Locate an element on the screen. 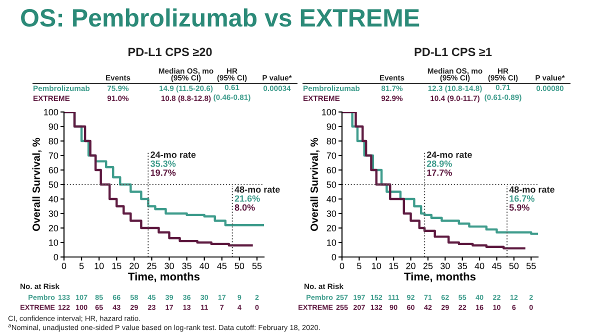 This screenshot has width=592, height=333. annotation: 21.6% is located at coordinates (247, 198).